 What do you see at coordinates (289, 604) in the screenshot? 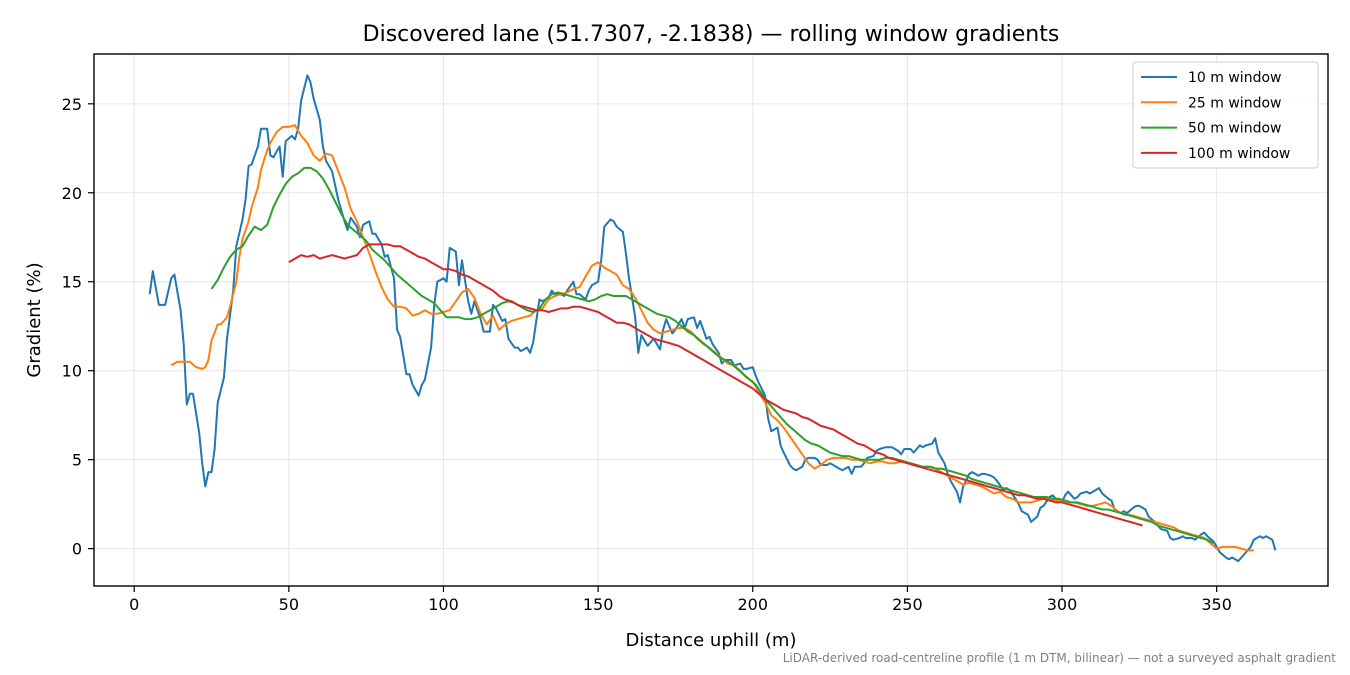
I see `x-tick-label: 50` at bounding box center [289, 604].